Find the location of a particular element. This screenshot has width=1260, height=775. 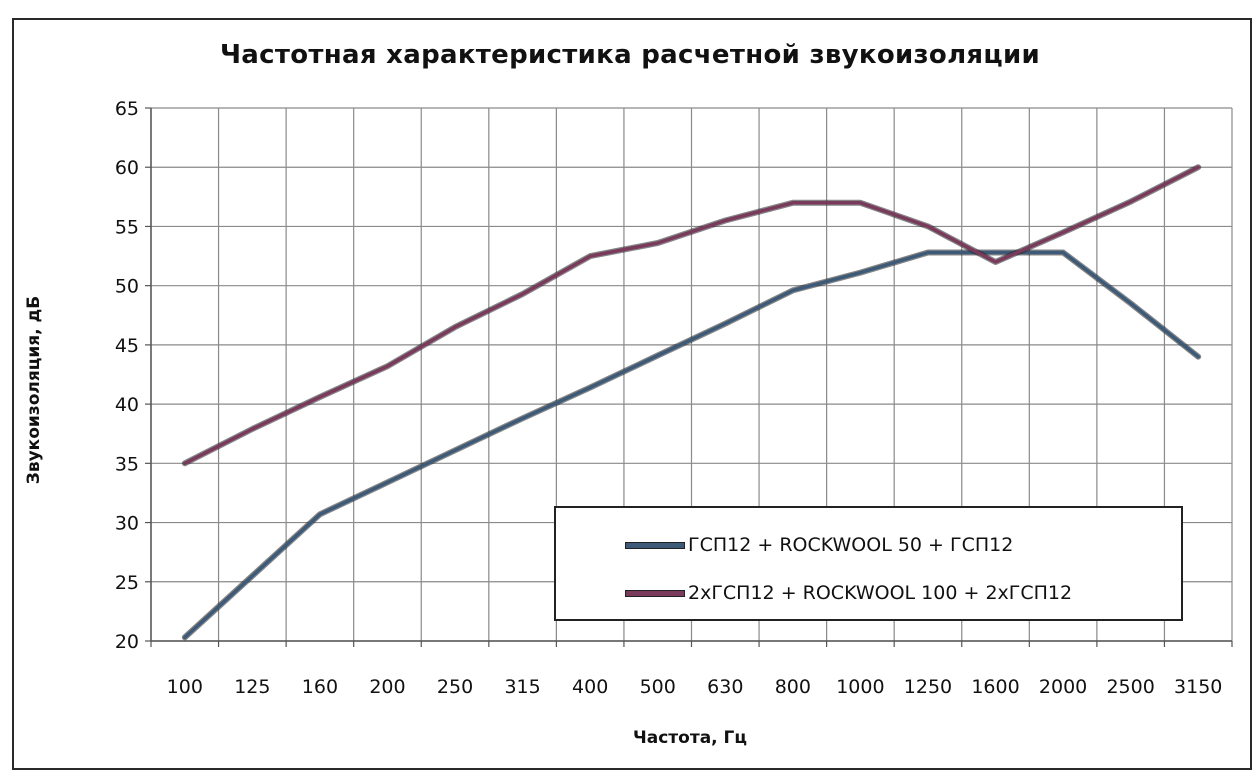

x-tick-label: 400 is located at coordinates (590, 687).